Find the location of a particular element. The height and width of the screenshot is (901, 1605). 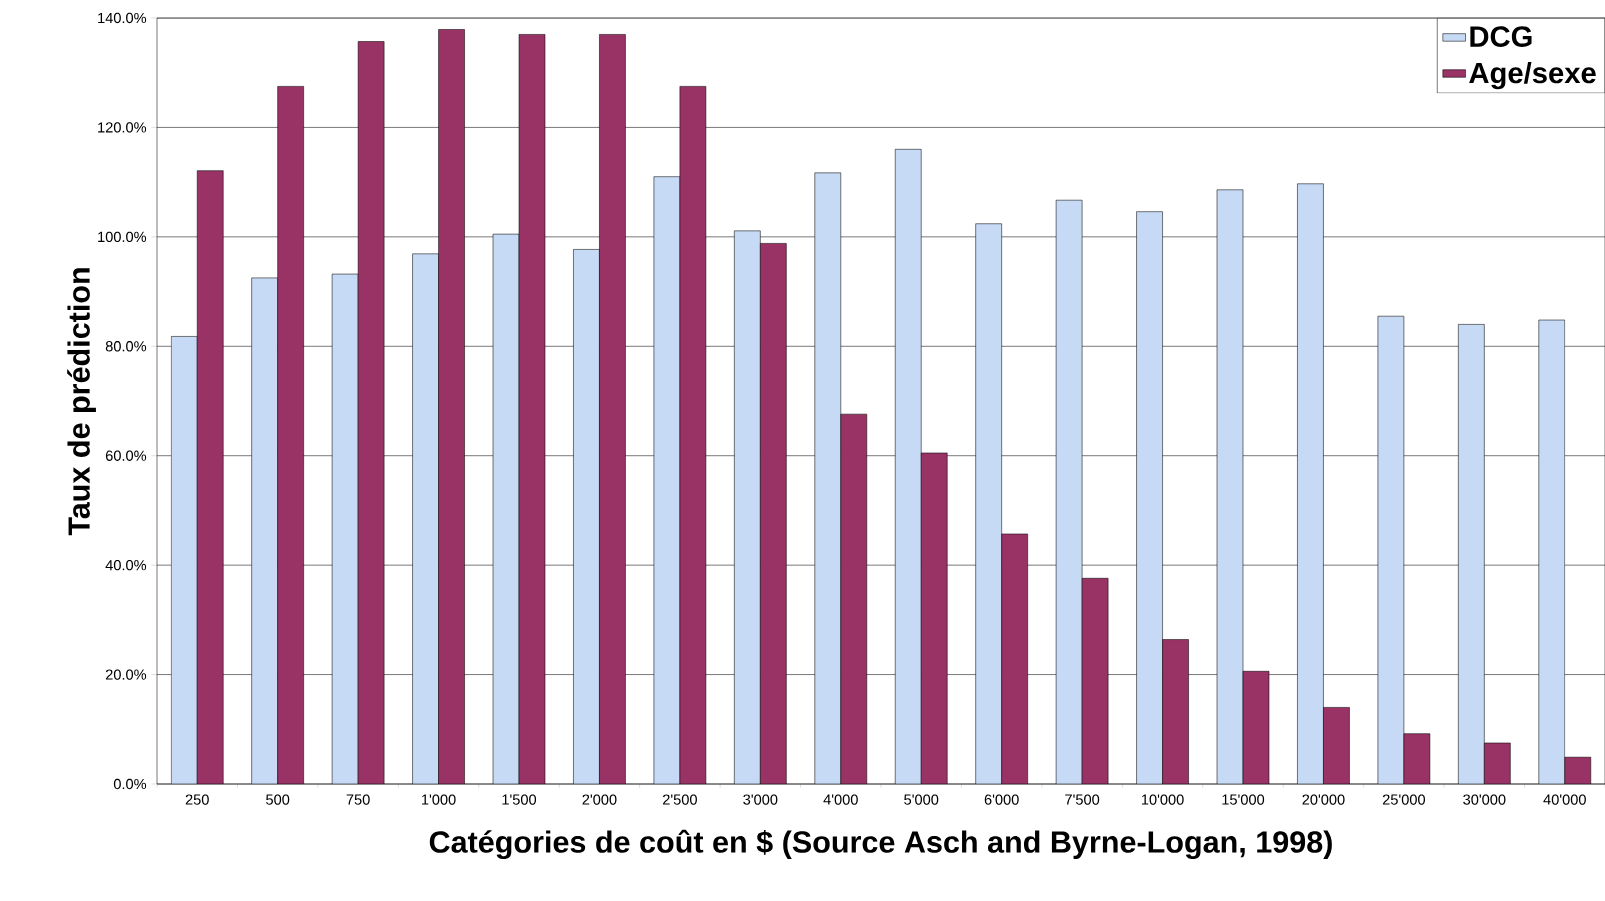

legend-label: DCG is located at coordinates (1501, 36).